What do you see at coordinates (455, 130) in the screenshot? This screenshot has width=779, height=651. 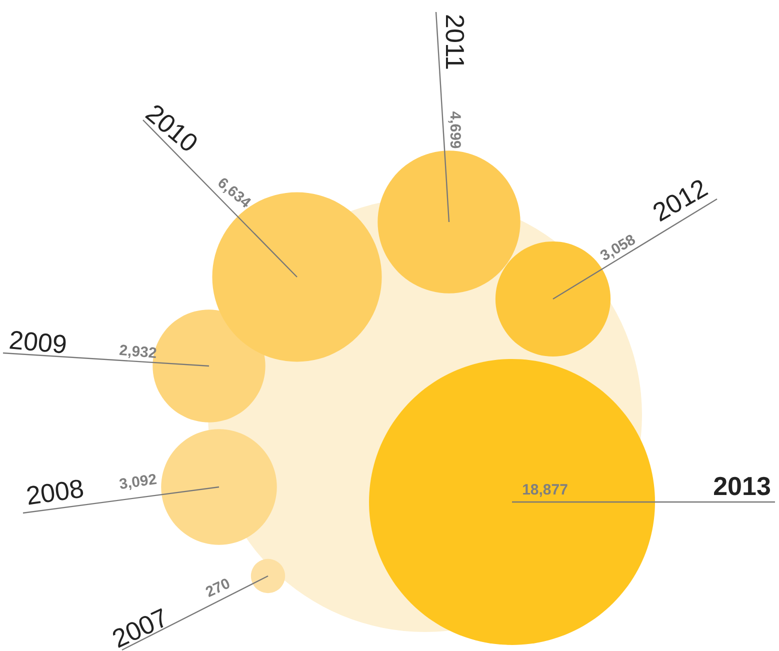 I see `data-label: 4,699` at bounding box center [455, 130].